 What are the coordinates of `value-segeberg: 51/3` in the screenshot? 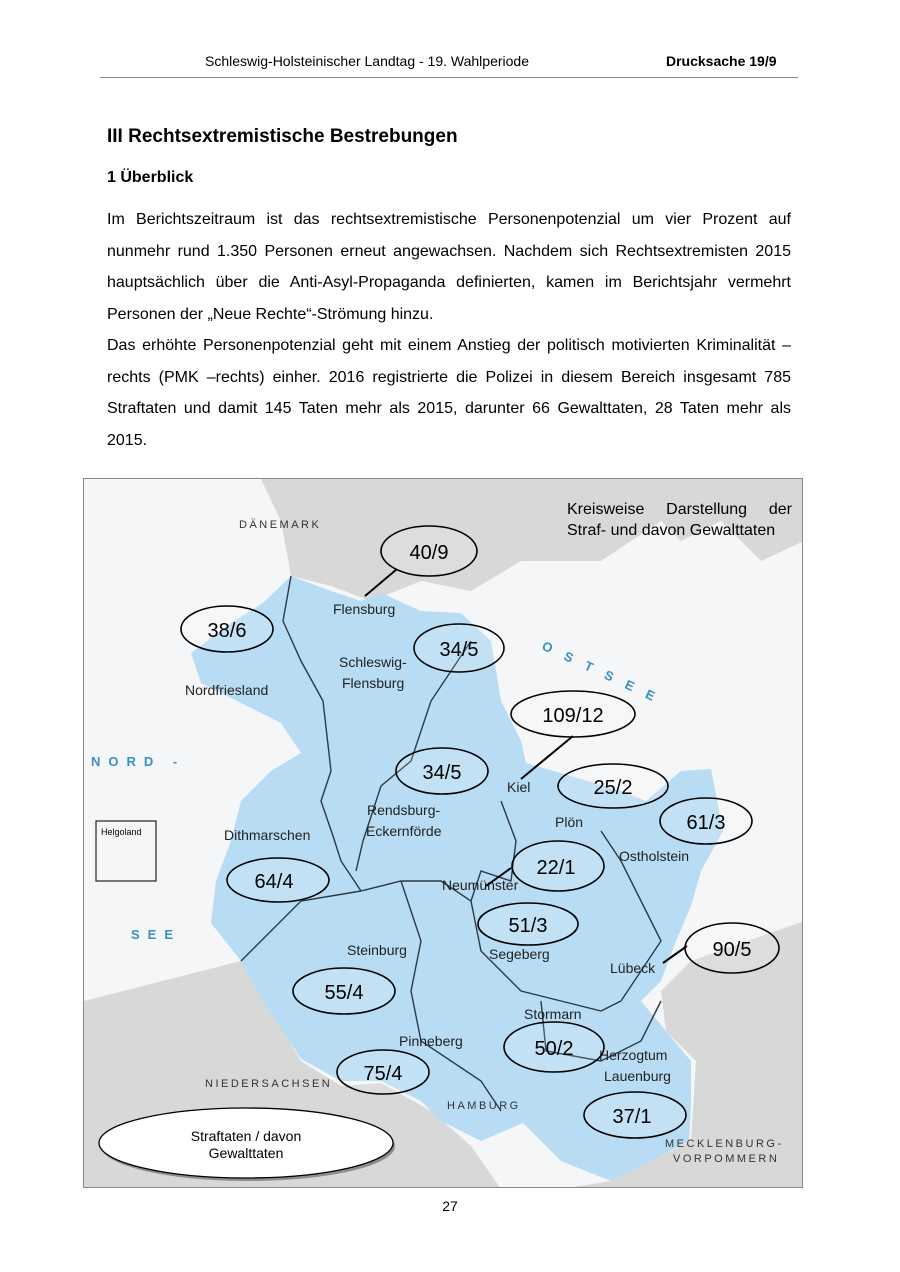 It's located at (528, 926).